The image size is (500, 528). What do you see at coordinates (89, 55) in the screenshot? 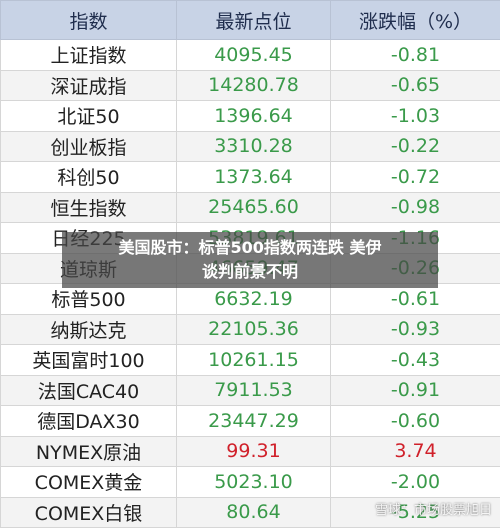
I see `index-name: 上证指数` at bounding box center [89, 55].